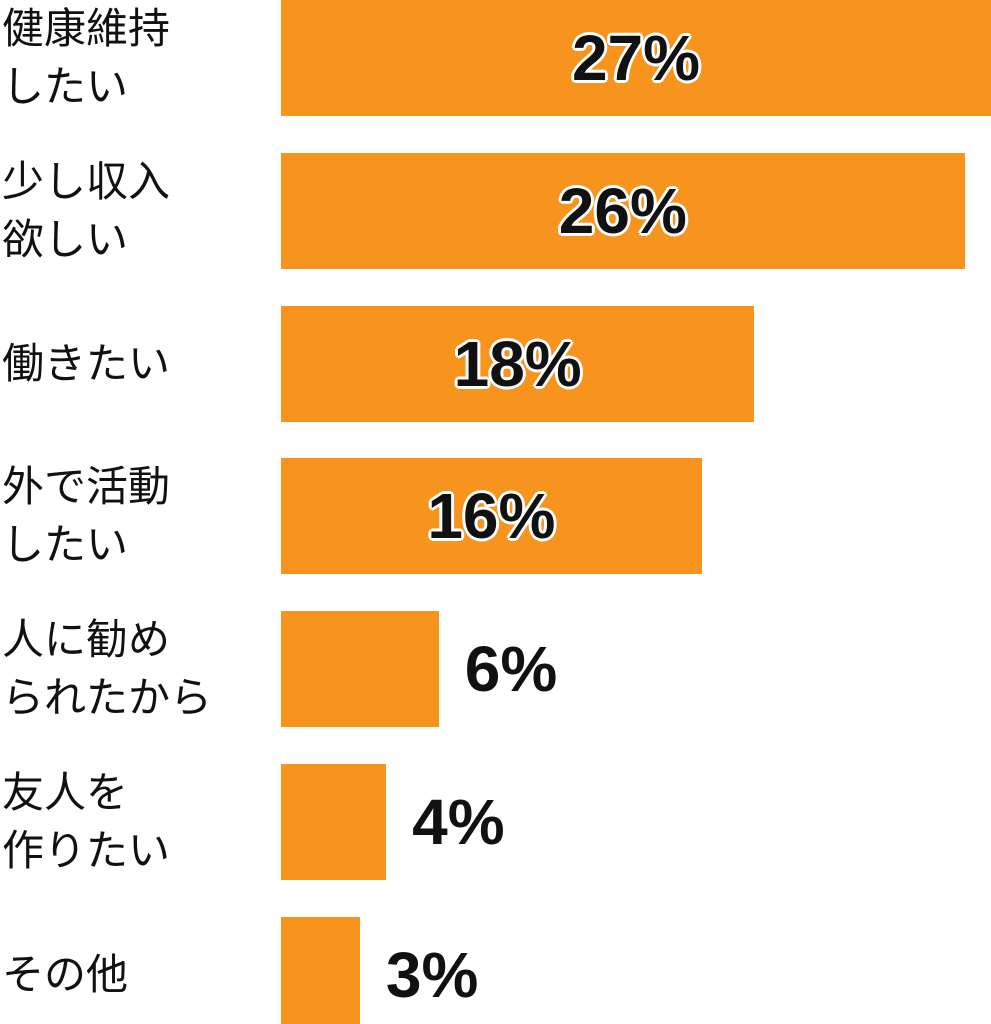 The image size is (991, 1024). Describe the element at coordinates (107, 669) in the screenshot. I see `category-label: 人に勧め られたから` at that location.